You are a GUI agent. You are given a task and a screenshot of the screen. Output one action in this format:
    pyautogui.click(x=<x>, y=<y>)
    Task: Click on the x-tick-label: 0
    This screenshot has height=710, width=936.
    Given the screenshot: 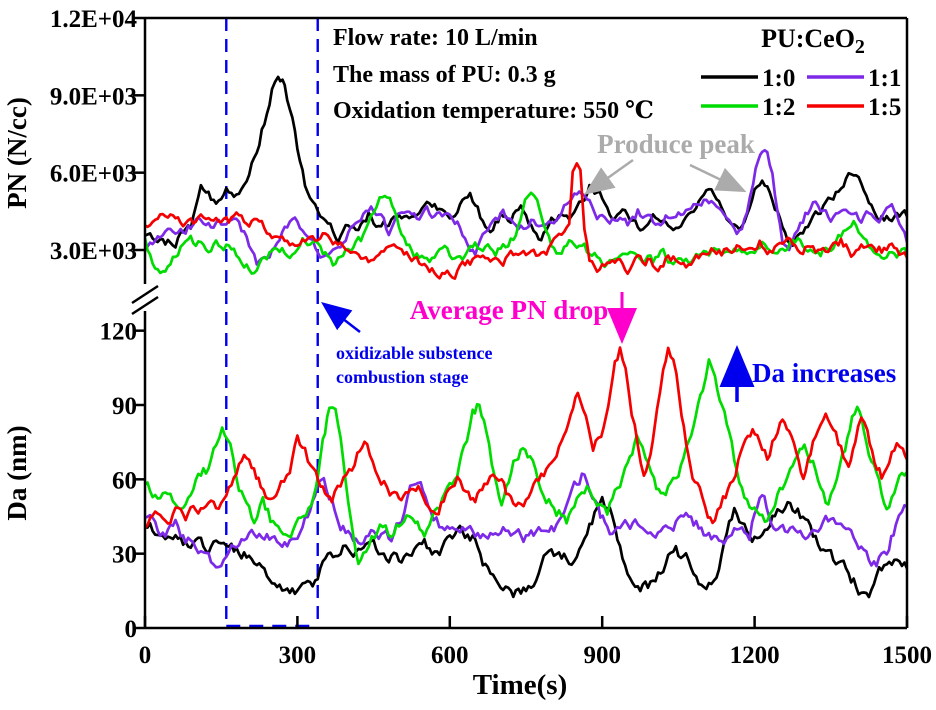 What is the action you would take?
    pyautogui.click(x=145, y=655)
    